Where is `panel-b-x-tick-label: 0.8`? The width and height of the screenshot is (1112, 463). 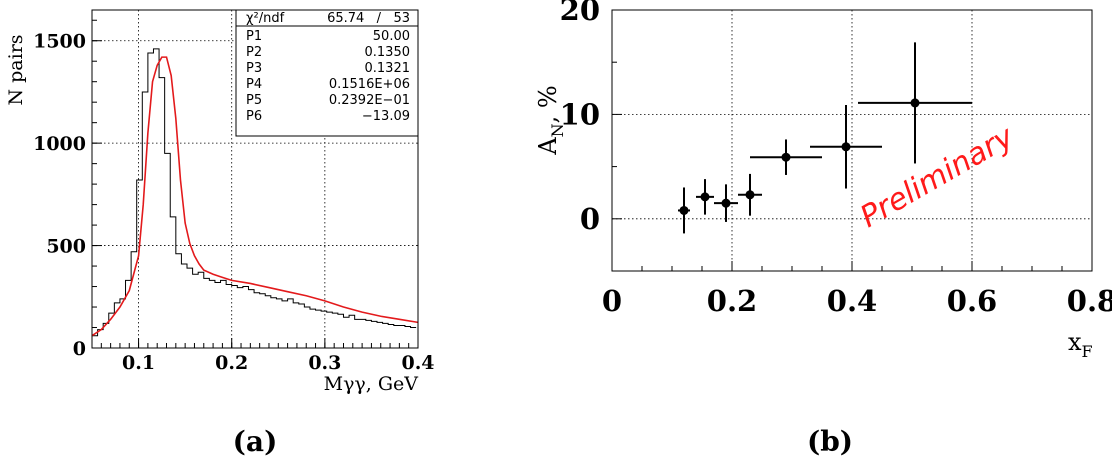
panel-b-x-tick-label: 0.8 is located at coordinates (1089, 301).